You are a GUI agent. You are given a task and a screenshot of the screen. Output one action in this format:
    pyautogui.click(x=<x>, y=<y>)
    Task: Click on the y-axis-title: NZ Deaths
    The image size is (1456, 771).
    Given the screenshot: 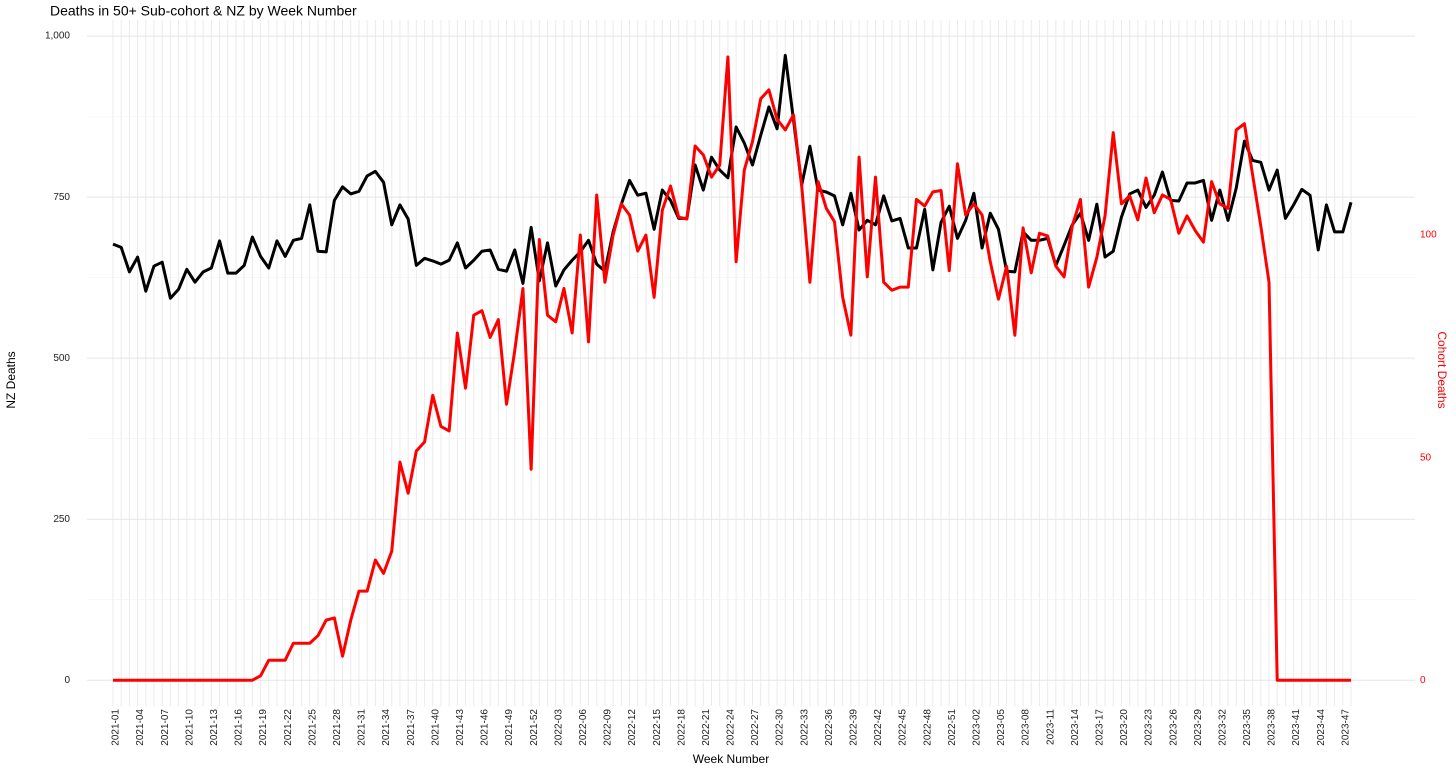 What is the action you would take?
    pyautogui.click(x=11, y=379)
    